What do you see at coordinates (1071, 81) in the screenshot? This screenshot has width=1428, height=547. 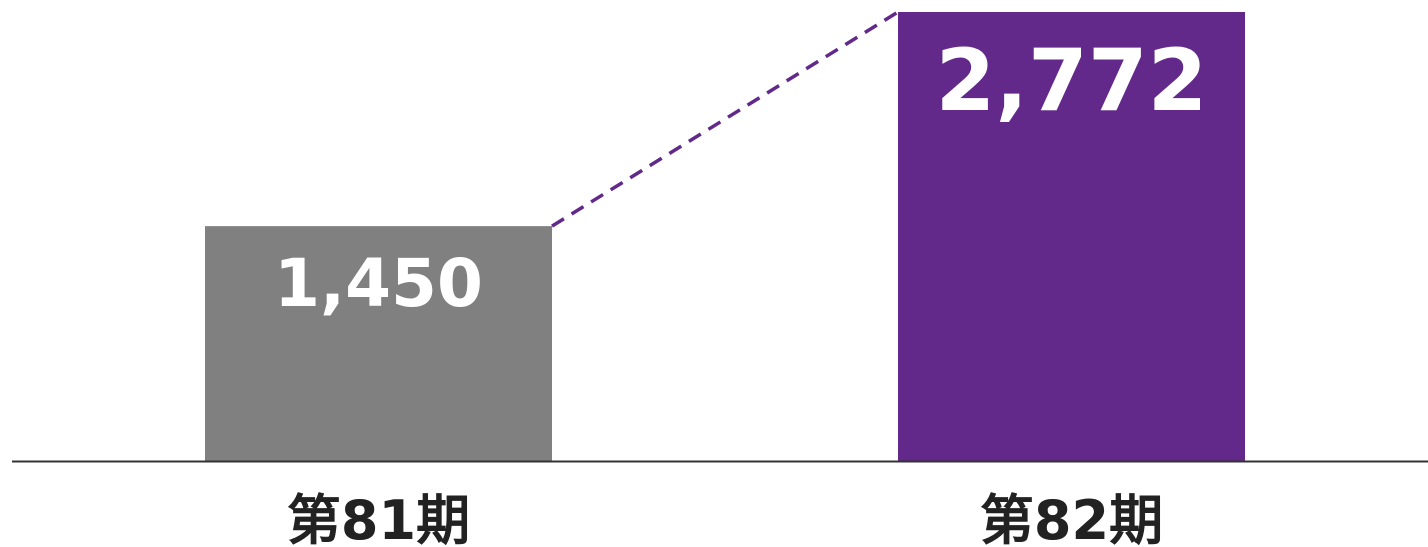 I see `bar-value-label-period-82: 2,772` at bounding box center [1071, 81].